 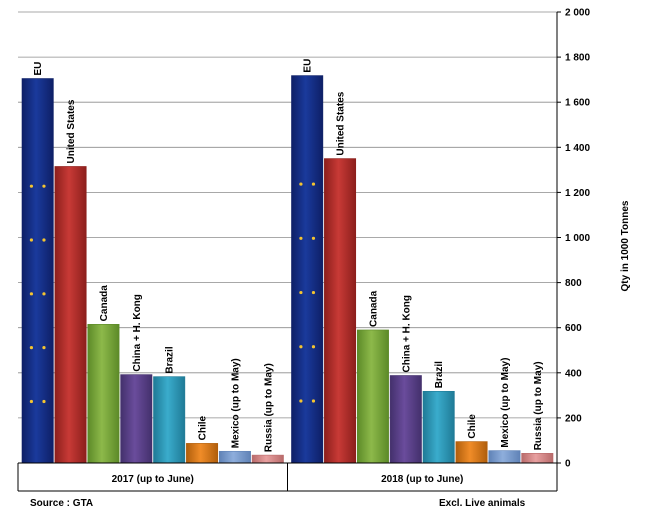 I want to click on group-label: 2017 (up to June), so click(x=153, y=479).